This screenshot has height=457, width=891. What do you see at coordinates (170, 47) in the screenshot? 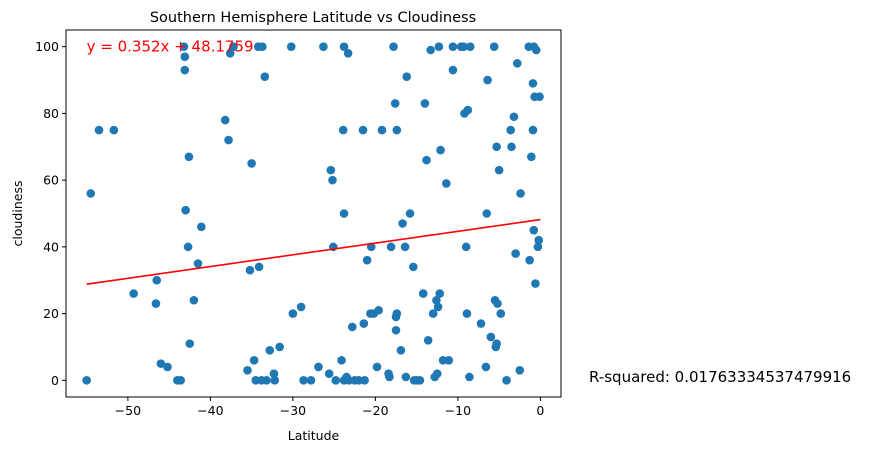
I see `regression-equation: y = 0.352x + 48.1759` at bounding box center [170, 47].